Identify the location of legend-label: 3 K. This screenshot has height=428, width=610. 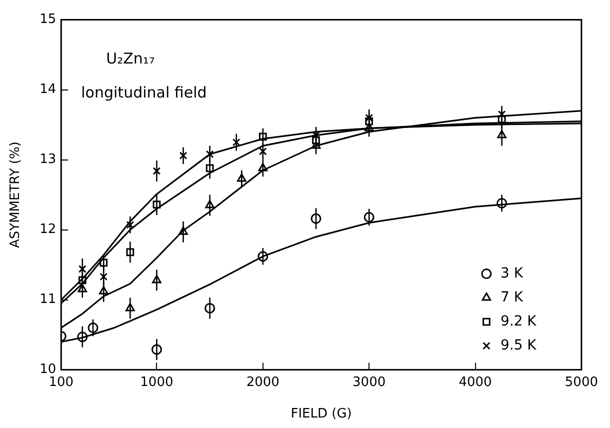
(512, 273).